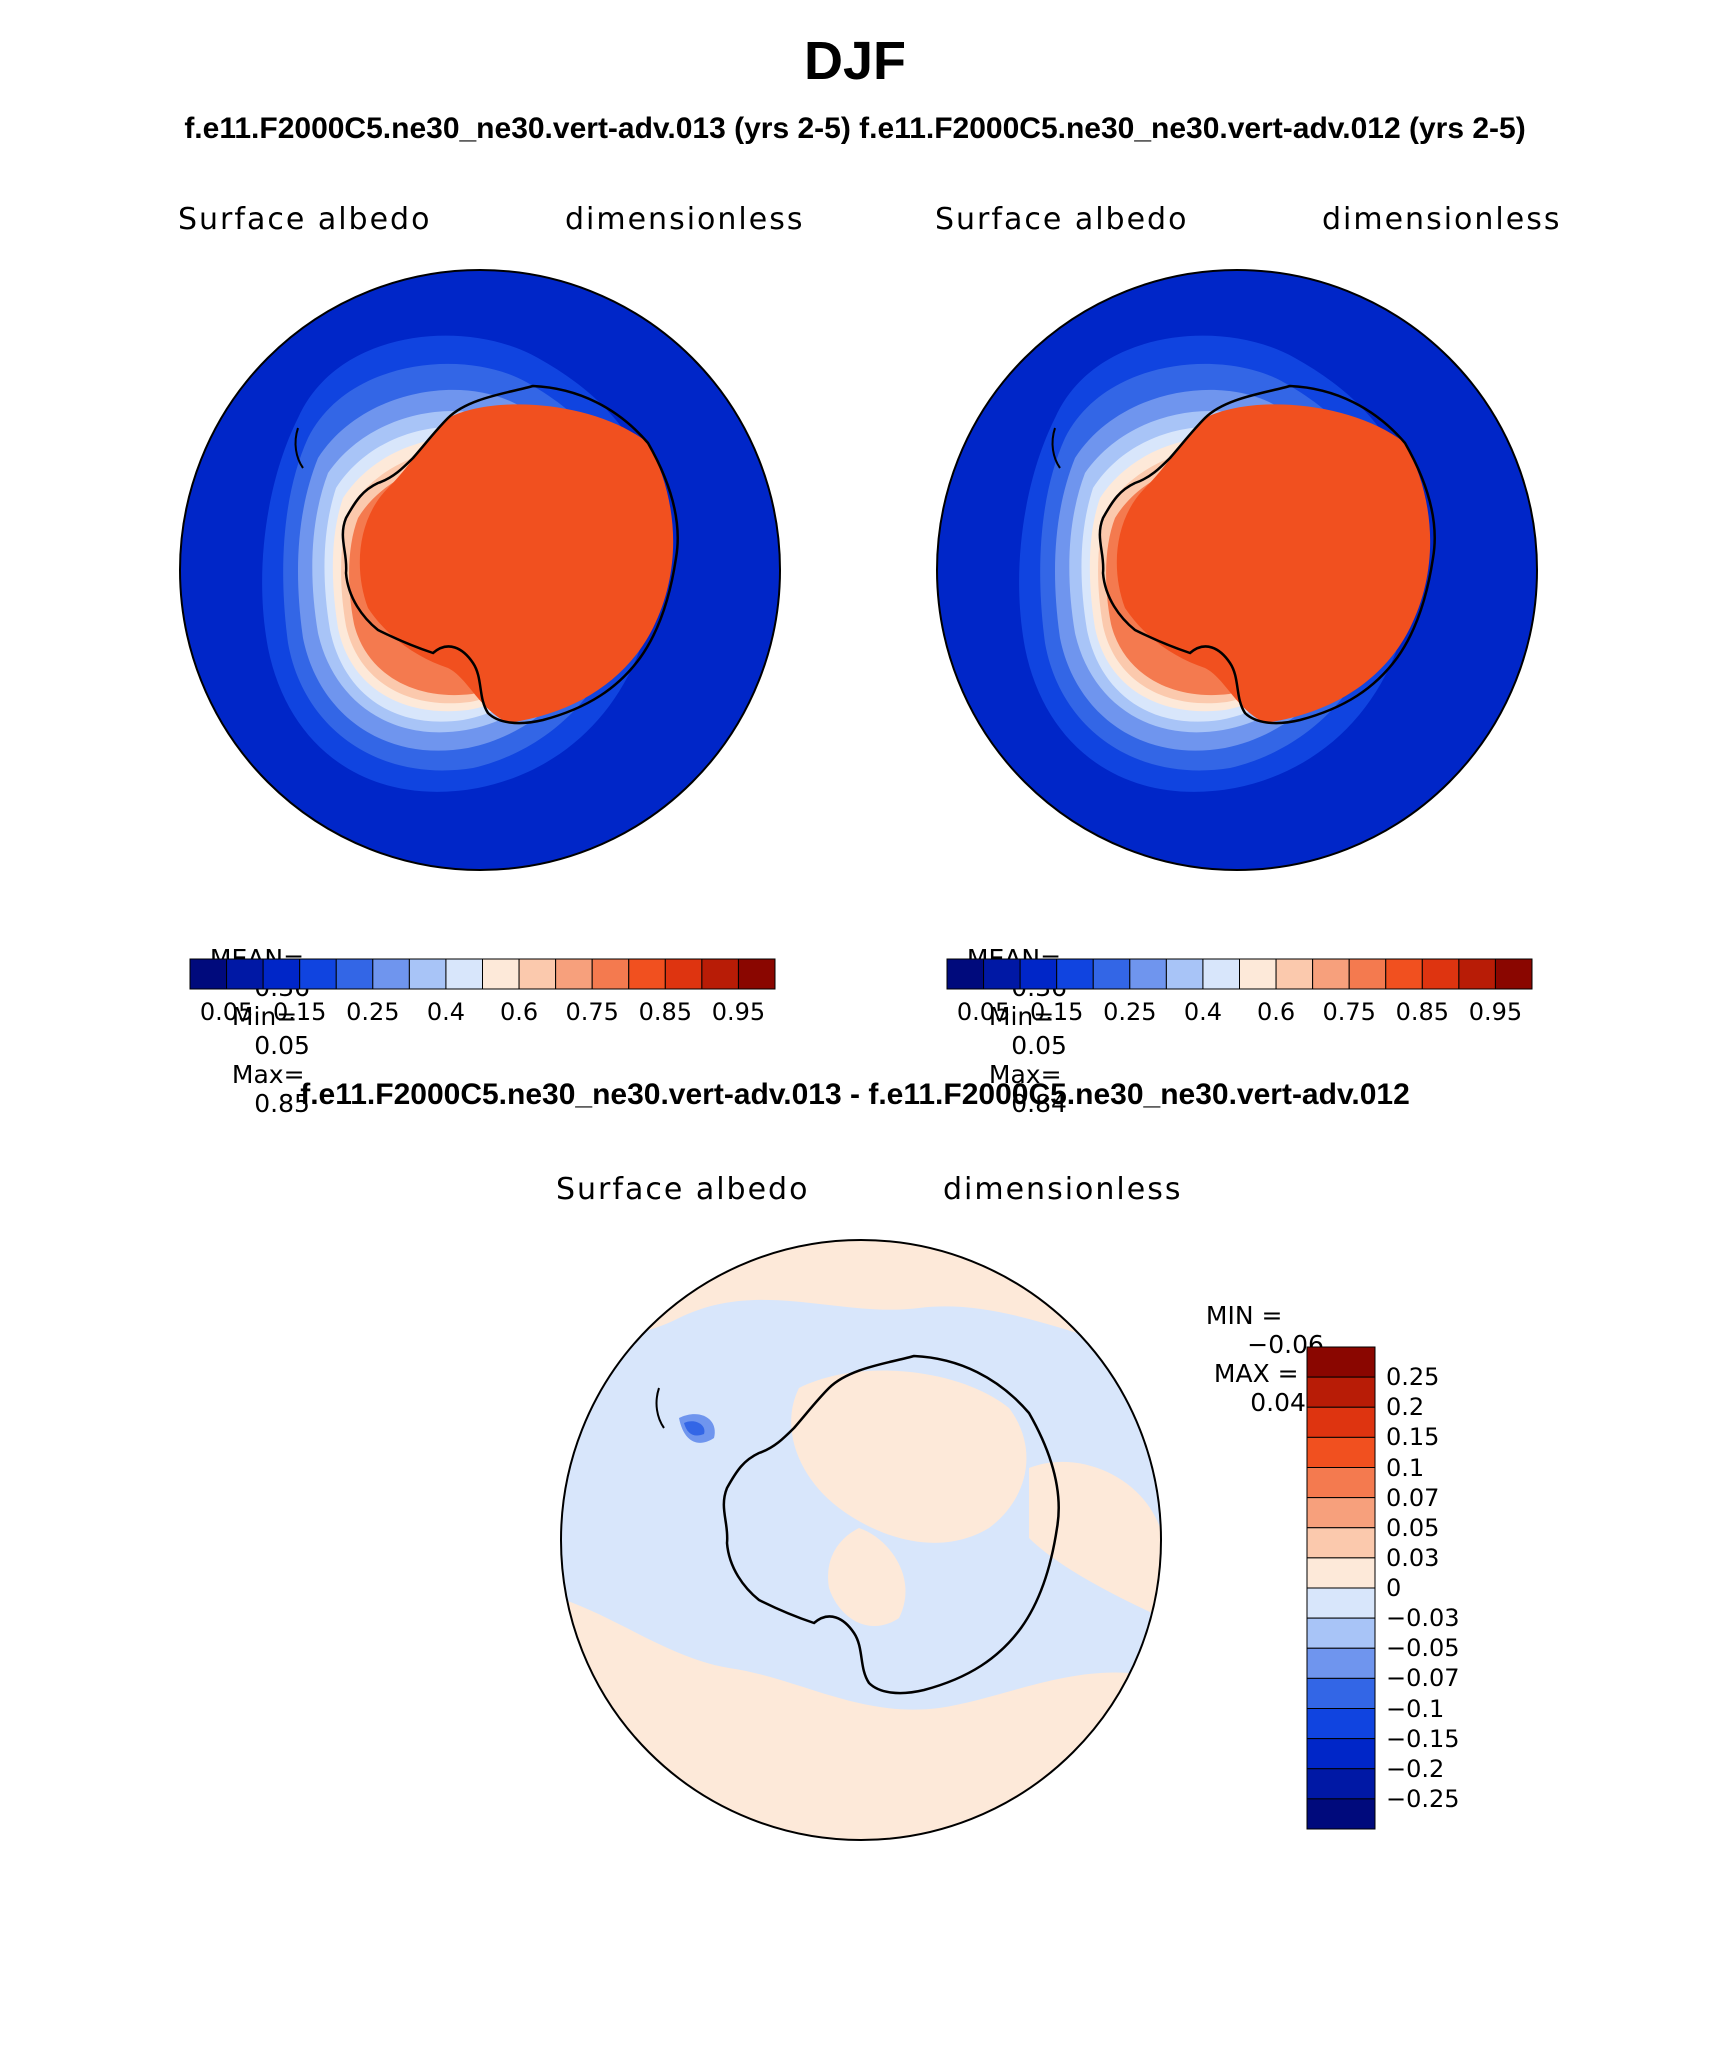 This screenshot has height=2061, width=1710. Describe the element at coordinates (1063, 1189) in the screenshot. I see `diff-units-label: dimensionless` at that location.